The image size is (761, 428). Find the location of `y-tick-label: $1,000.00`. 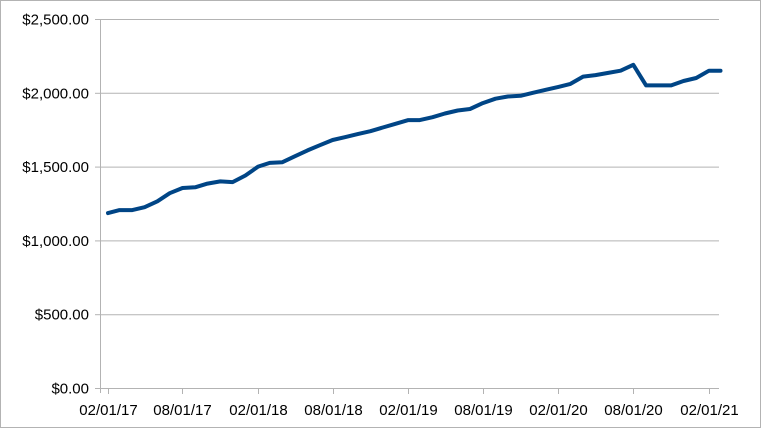

y-tick-label: $1,000.00 is located at coordinates (55, 241).